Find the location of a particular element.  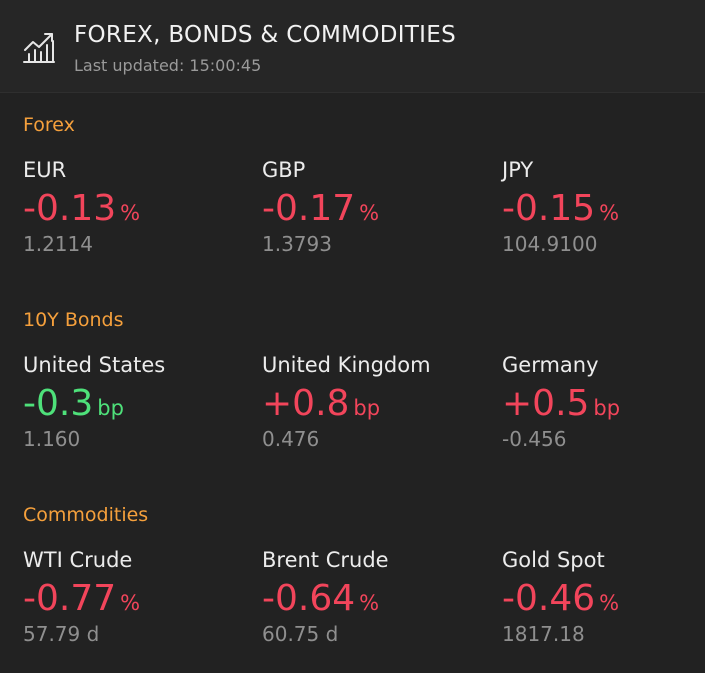

last-updated-label: Last updated: 15:00:45 is located at coordinates (168, 65).